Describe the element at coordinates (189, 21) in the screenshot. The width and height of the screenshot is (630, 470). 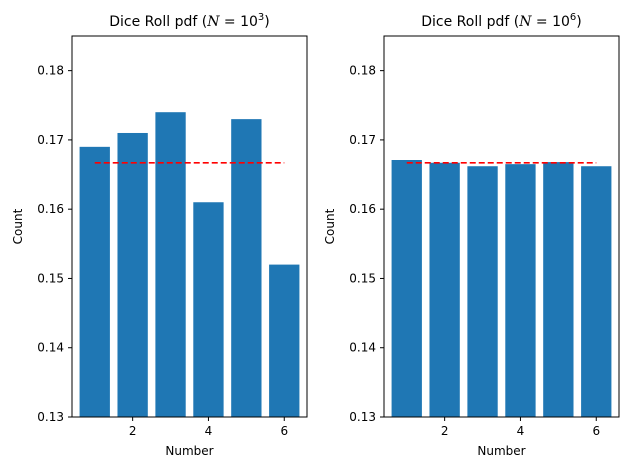
I see `chart-title: Dice Roll pdf (N = 103)` at that location.